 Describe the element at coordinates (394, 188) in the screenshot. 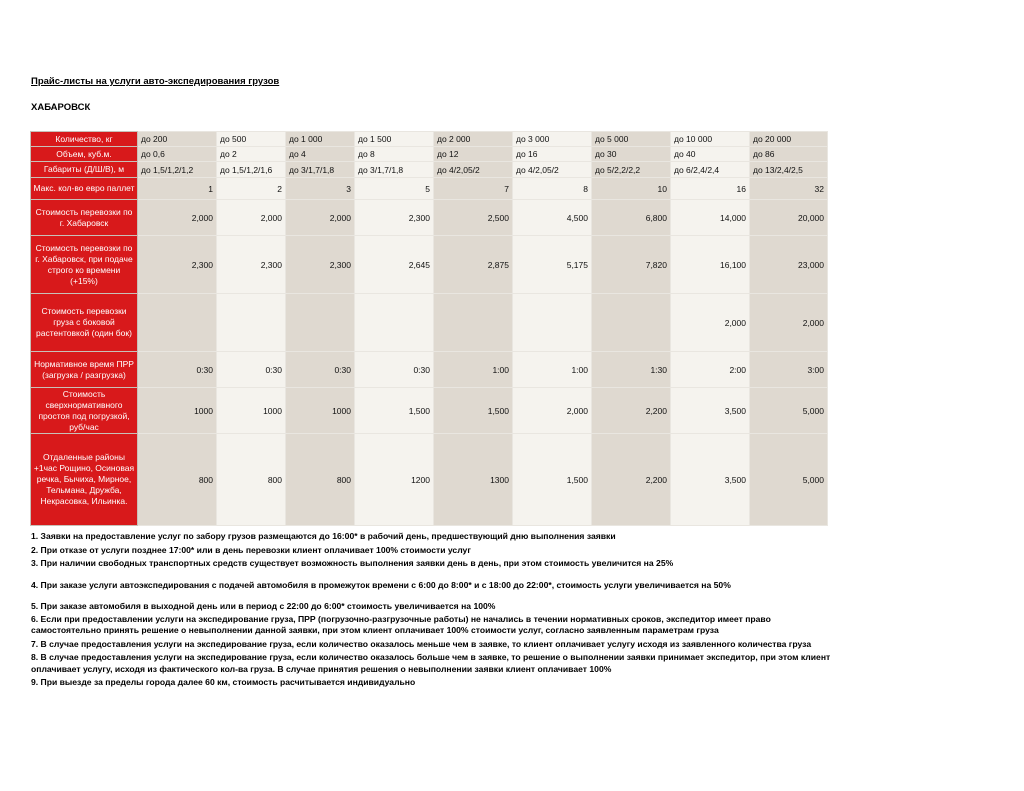

I see `table-cell: 5` at that location.